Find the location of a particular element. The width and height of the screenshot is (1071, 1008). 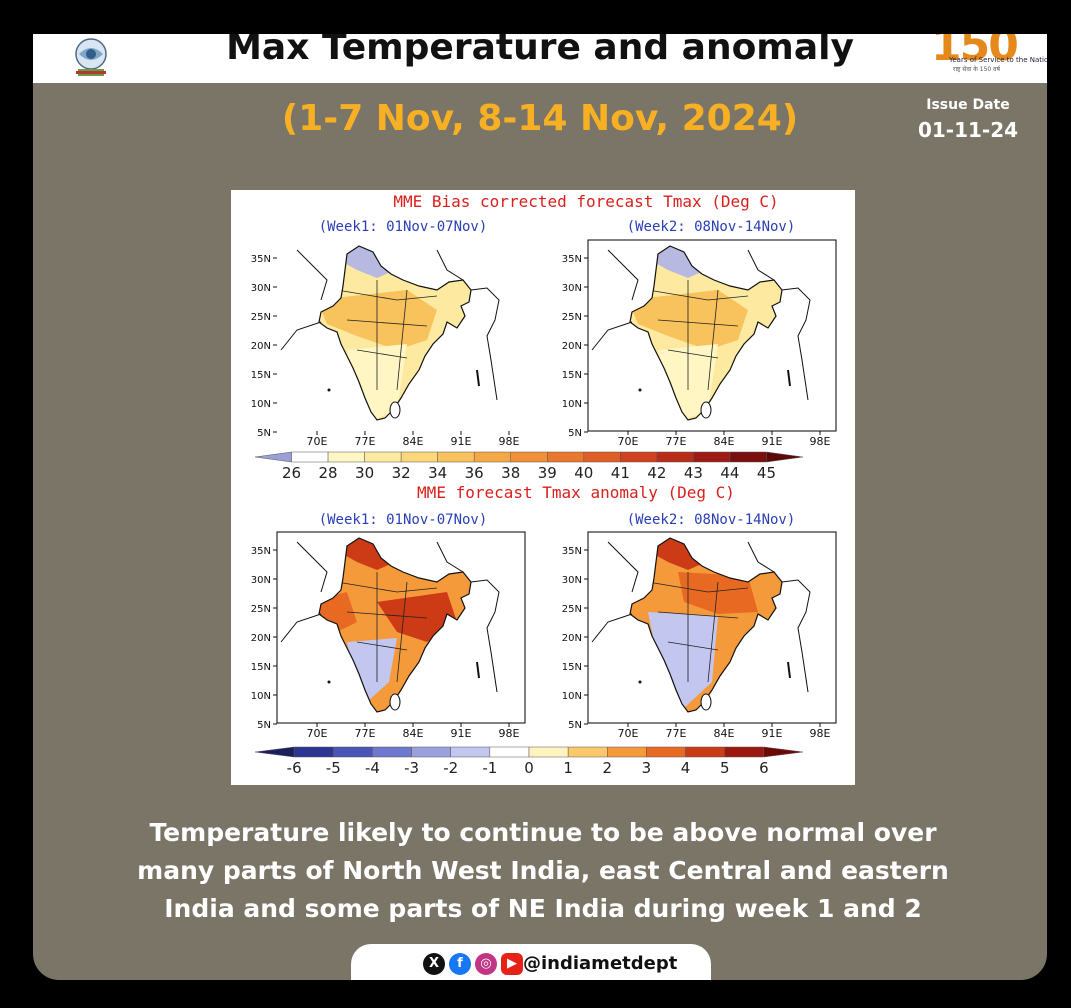

anomaly-colorbar-label: 3 is located at coordinates (647, 768).